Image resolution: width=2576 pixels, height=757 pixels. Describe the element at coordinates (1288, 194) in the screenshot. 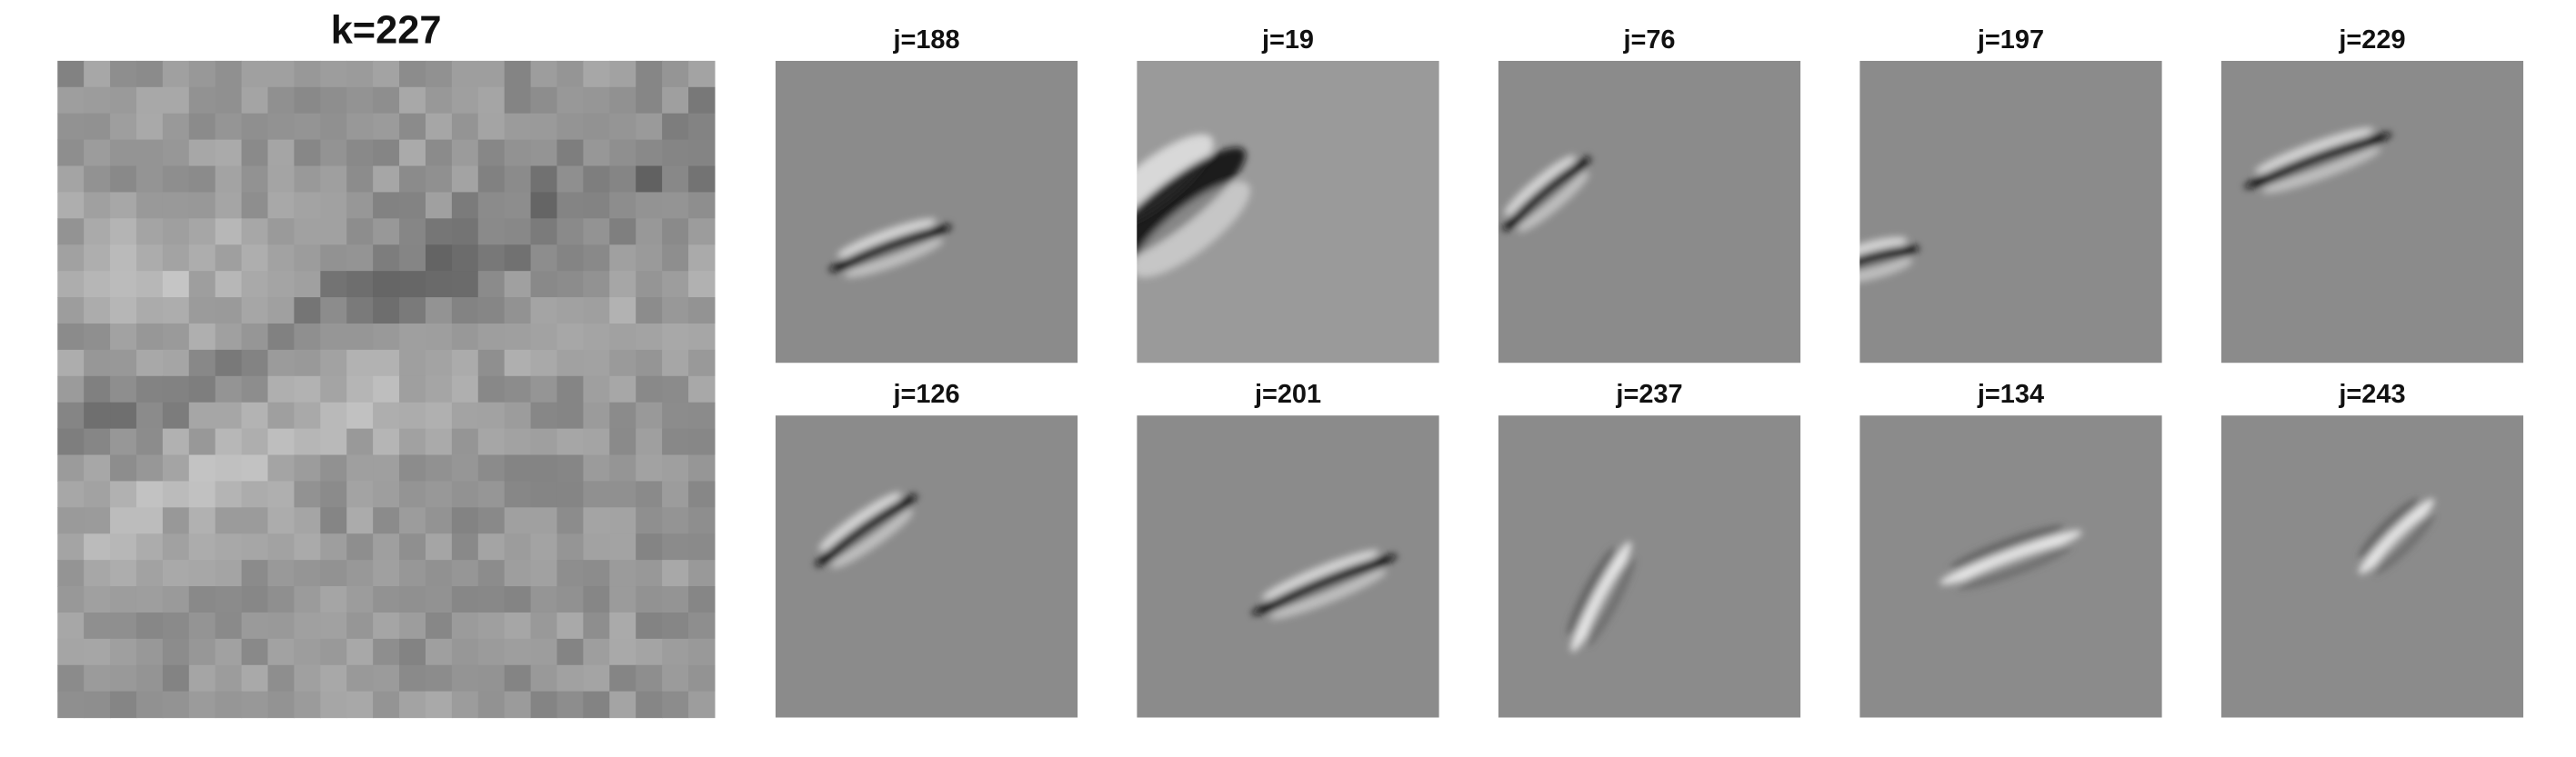

I see `filter-panel: j=19` at that location.